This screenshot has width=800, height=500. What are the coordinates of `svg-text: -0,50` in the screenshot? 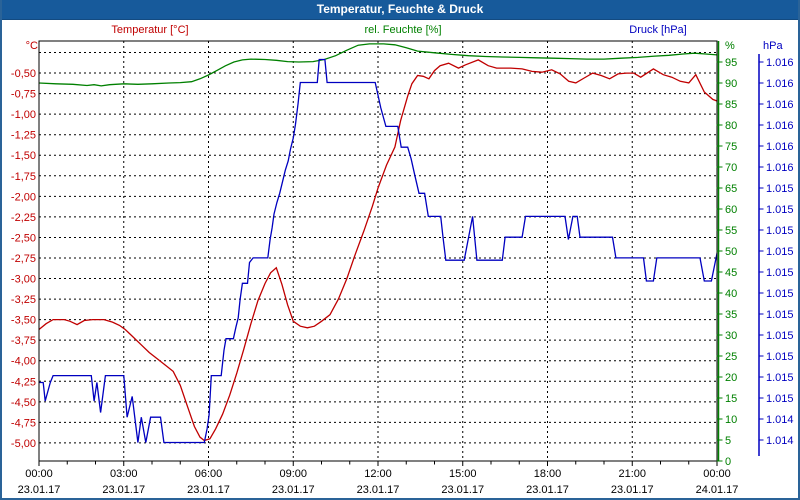 It's located at (23, 74).